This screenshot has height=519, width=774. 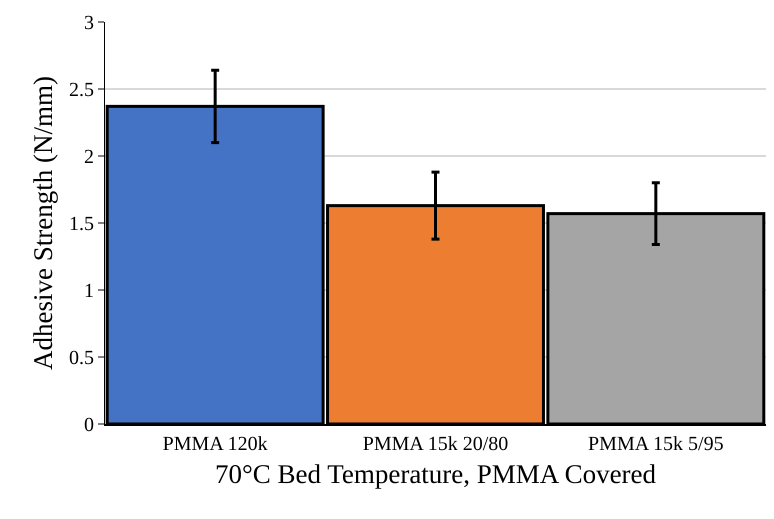 What do you see at coordinates (81, 90) in the screenshot?
I see `y-tick-label: 2.5` at bounding box center [81, 90].